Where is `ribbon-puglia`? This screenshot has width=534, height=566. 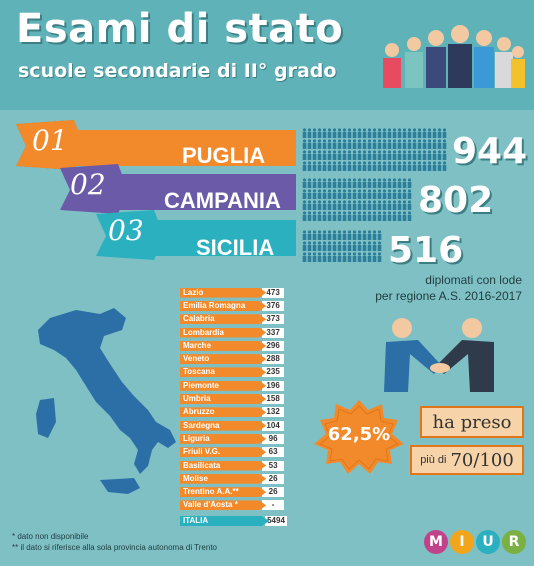
ribbon-puglia is located at coordinates (156, 145).